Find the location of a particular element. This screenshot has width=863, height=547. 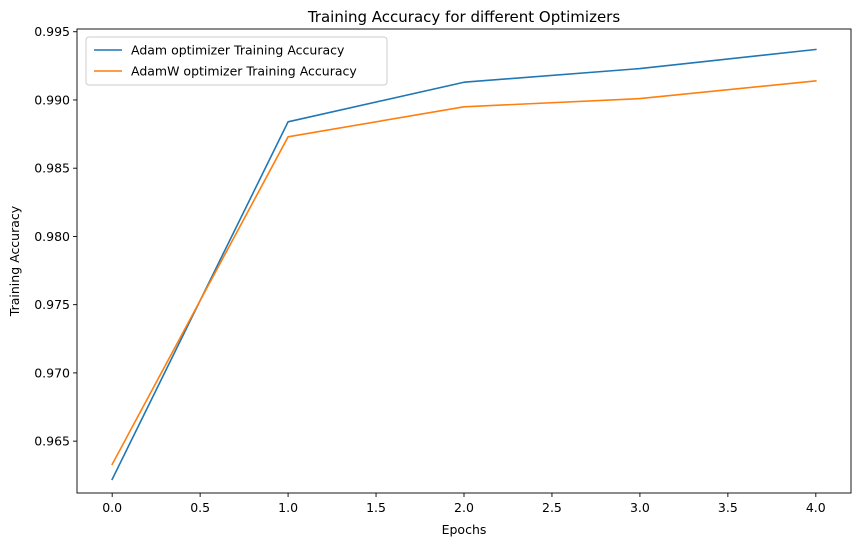

y-tick-label: 0.980 is located at coordinates (52, 236).